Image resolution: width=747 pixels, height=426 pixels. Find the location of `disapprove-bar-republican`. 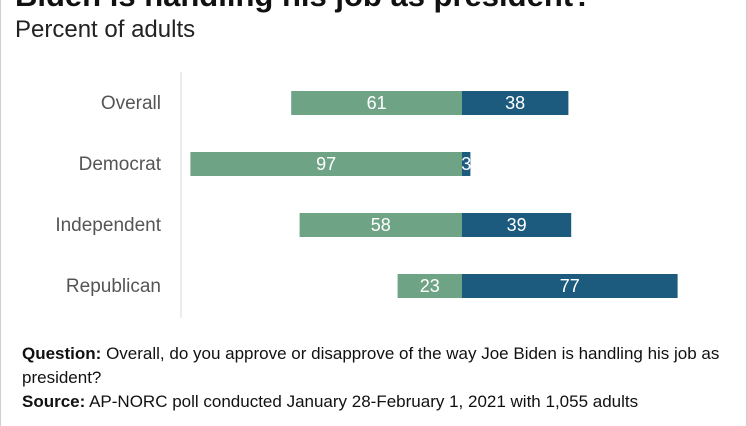

disapprove-bar-republican is located at coordinates (570, 286).